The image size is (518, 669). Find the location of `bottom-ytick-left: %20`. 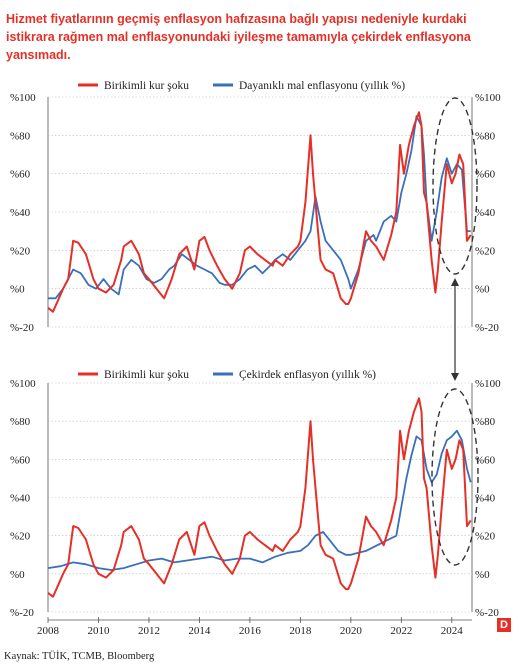

bottom-ytick-left: %20 is located at coordinates (20, 537).